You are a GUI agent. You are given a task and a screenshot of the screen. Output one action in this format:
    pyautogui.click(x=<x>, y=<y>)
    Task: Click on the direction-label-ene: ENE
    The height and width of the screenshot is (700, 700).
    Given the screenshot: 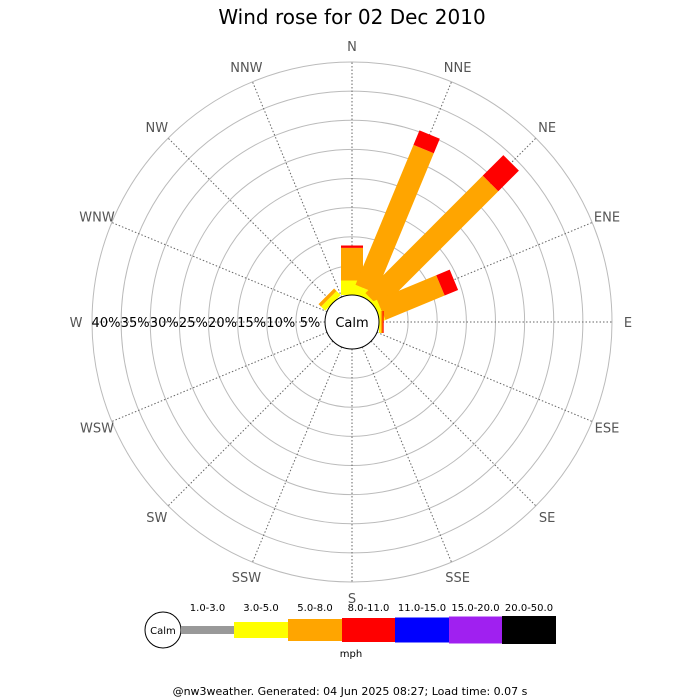 What is the action you would take?
    pyautogui.click(x=607, y=217)
    